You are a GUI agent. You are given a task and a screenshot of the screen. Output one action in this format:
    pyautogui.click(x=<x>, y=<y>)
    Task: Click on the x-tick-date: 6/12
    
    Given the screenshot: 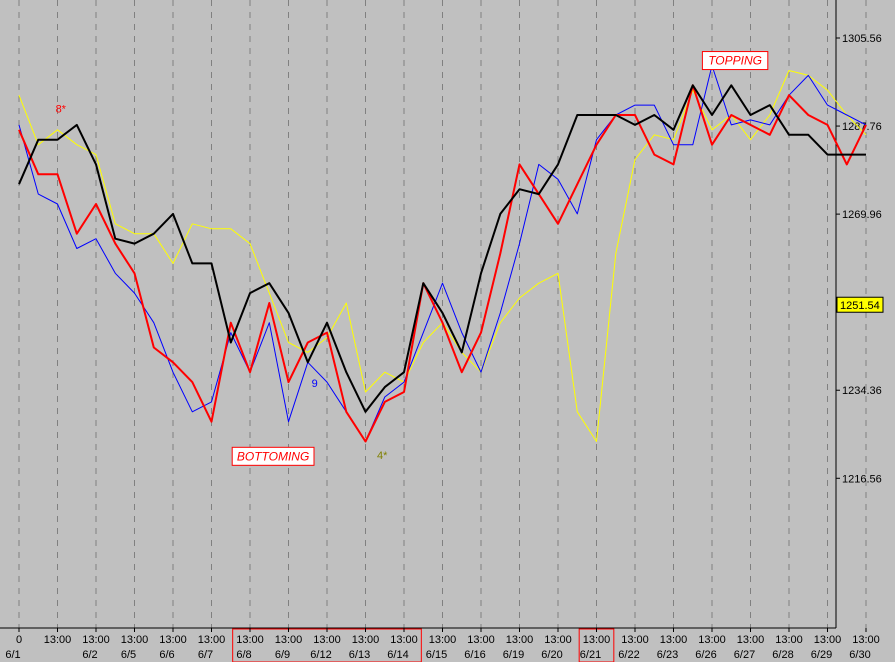 What is the action you would take?
    pyautogui.click(x=320, y=655)
    